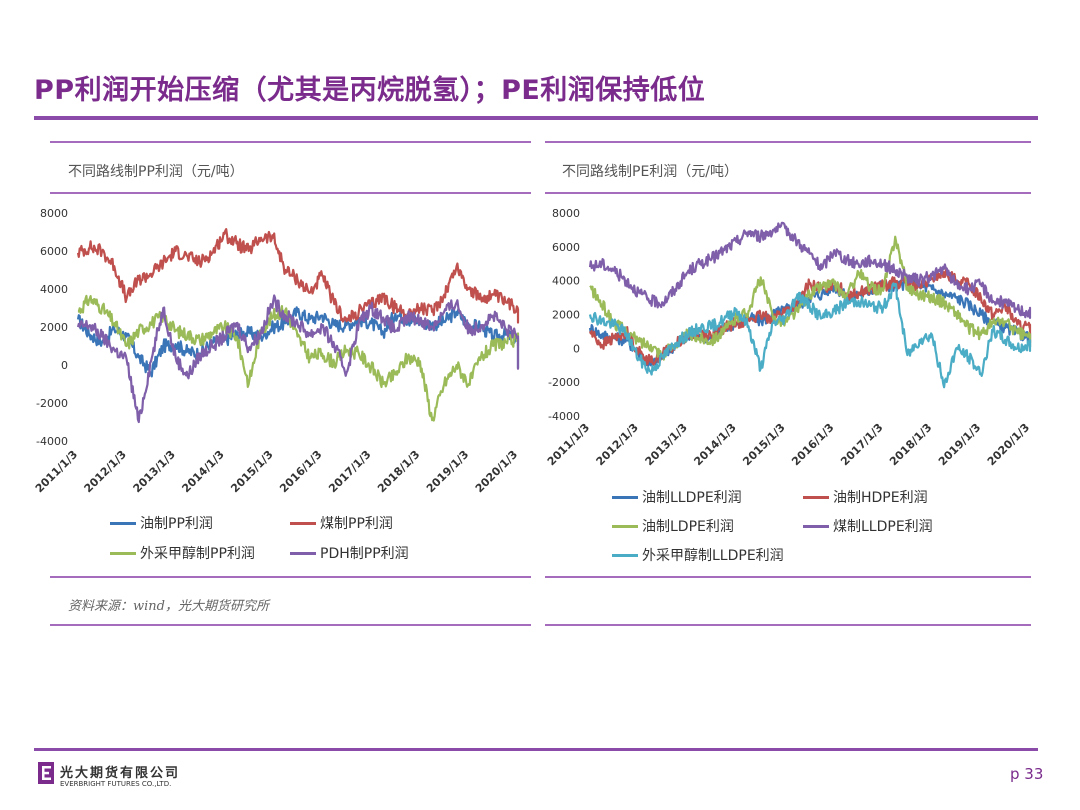 This screenshot has height=810, width=1080. I want to click on pe-xtick-label: 2015/1/3, so click(763, 444).